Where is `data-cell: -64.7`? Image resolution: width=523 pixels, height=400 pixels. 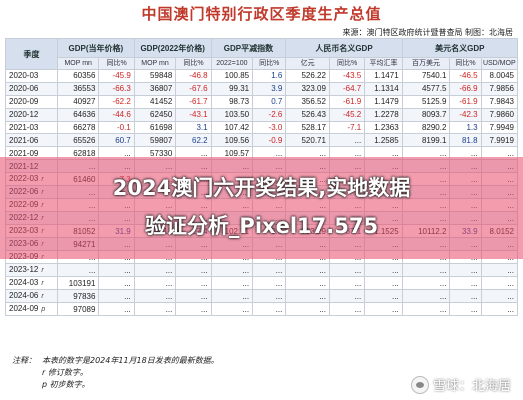 data-cell: -64.7 is located at coordinates (347, 88).